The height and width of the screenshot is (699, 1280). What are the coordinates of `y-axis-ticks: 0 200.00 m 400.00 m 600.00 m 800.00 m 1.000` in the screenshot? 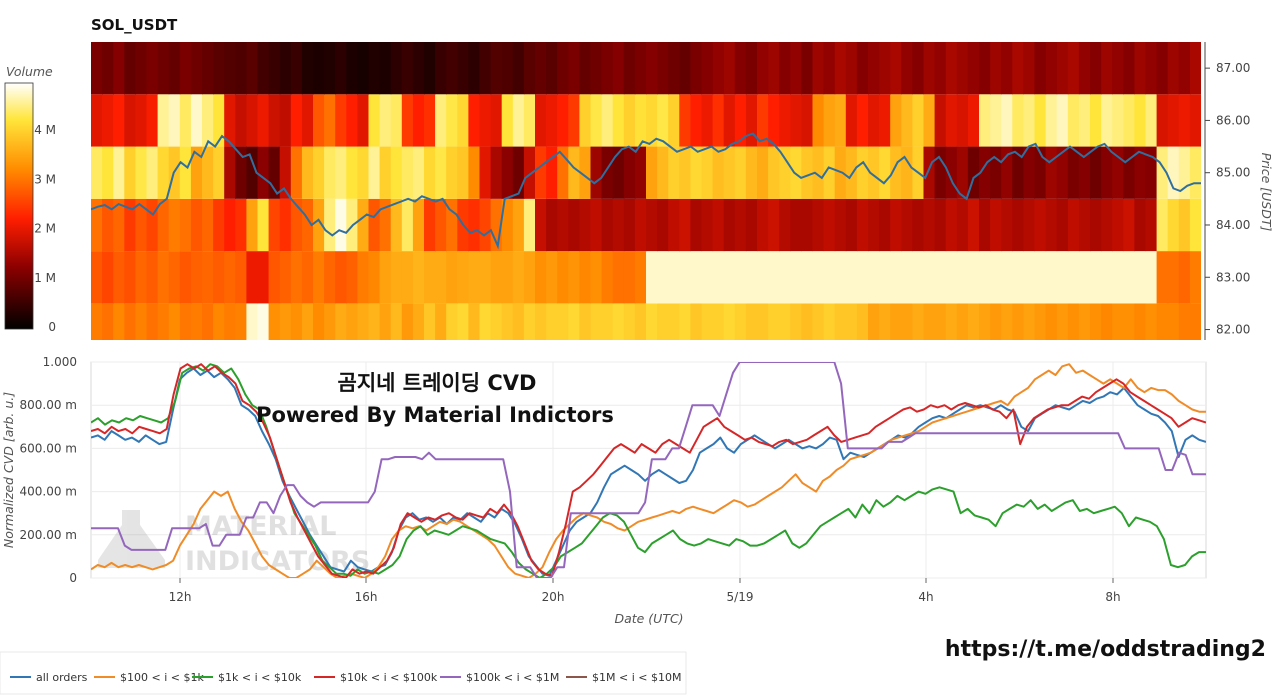 It's located at (49, 470).